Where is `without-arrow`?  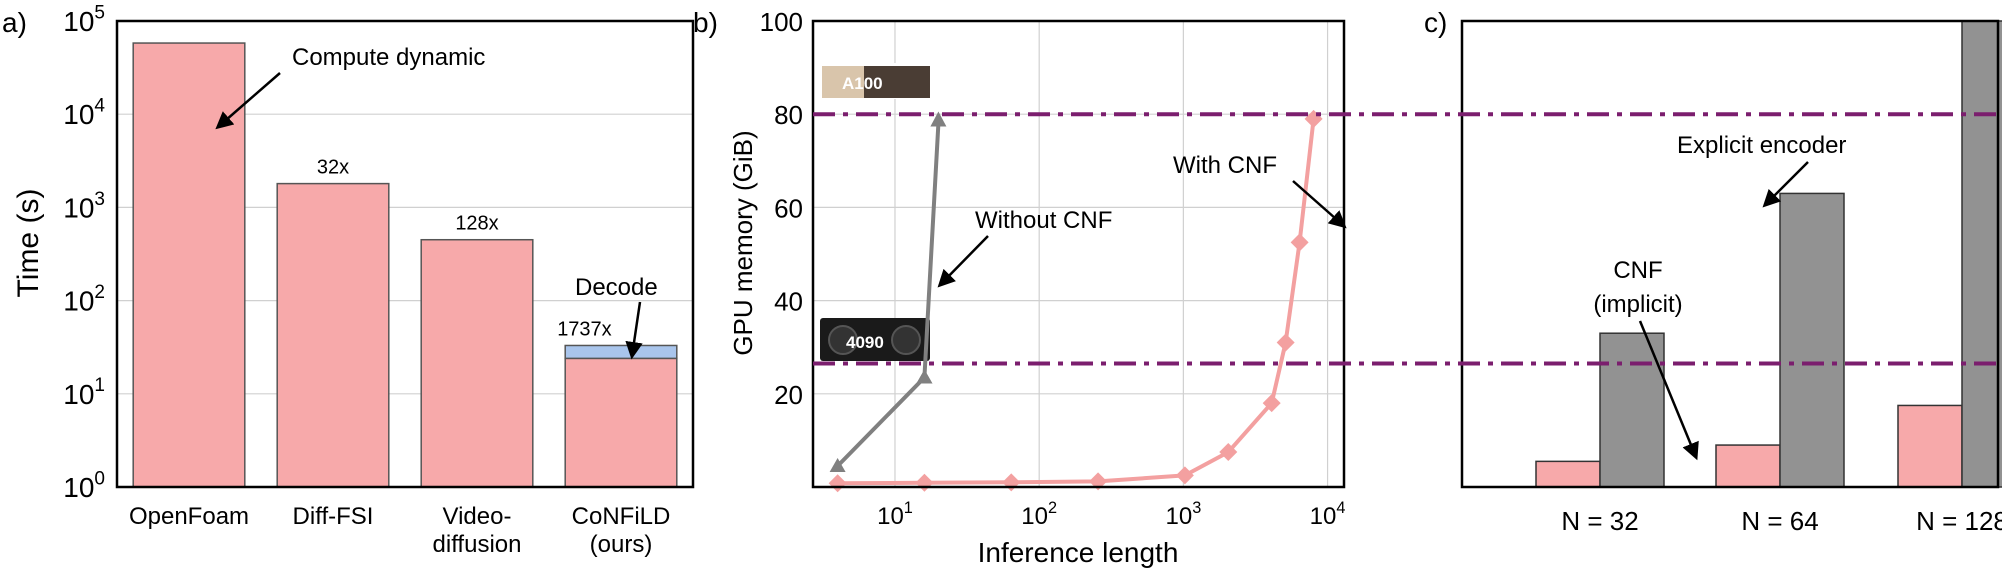 without-arrow is located at coordinates (963, 261).